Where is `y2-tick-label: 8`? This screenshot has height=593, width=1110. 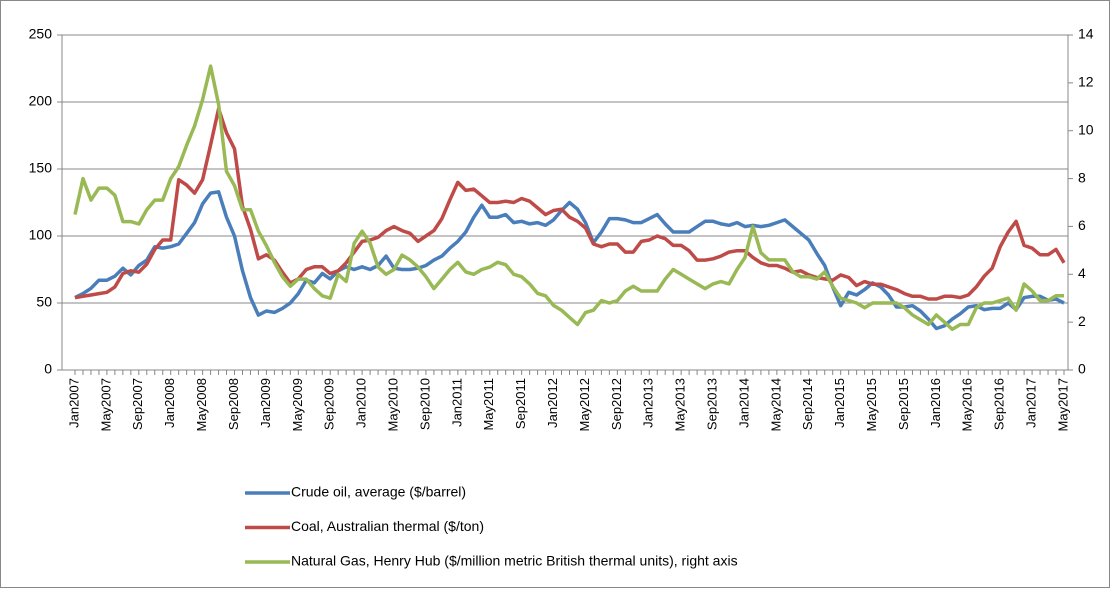
y2-tick-label: 8 is located at coordinates (1082, 177).